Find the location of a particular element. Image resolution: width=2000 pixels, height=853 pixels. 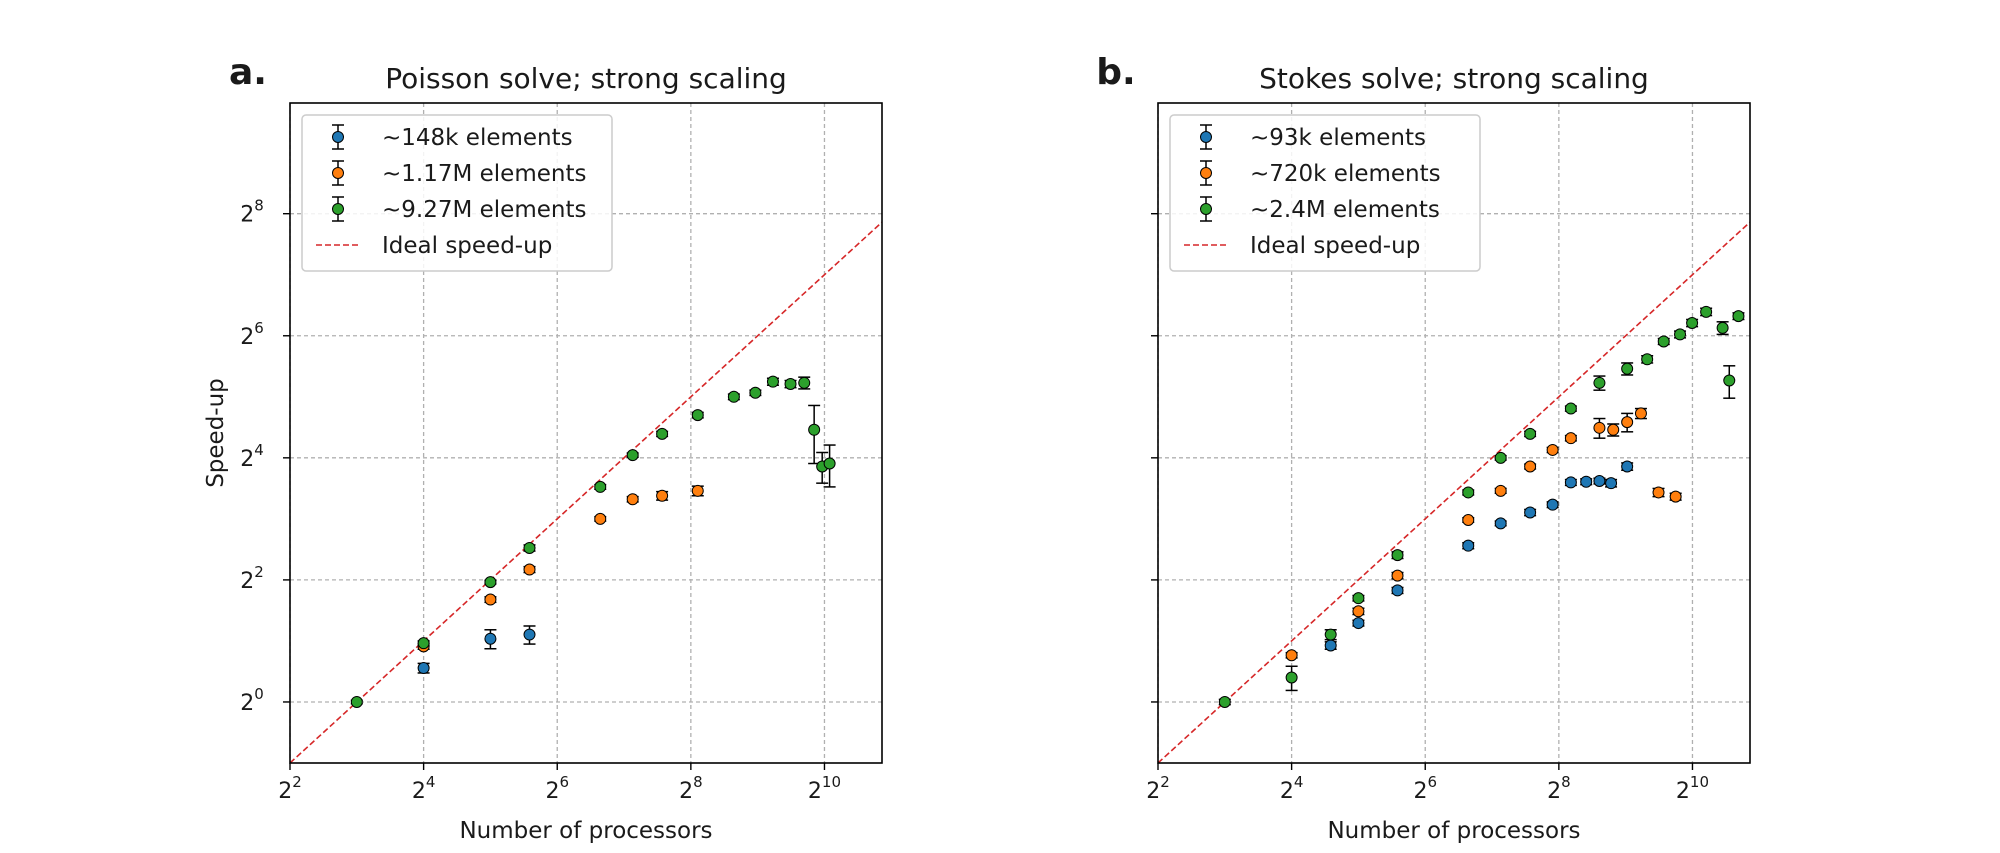

legend-label: ~93k elements is located at coordinates (1338, 138).